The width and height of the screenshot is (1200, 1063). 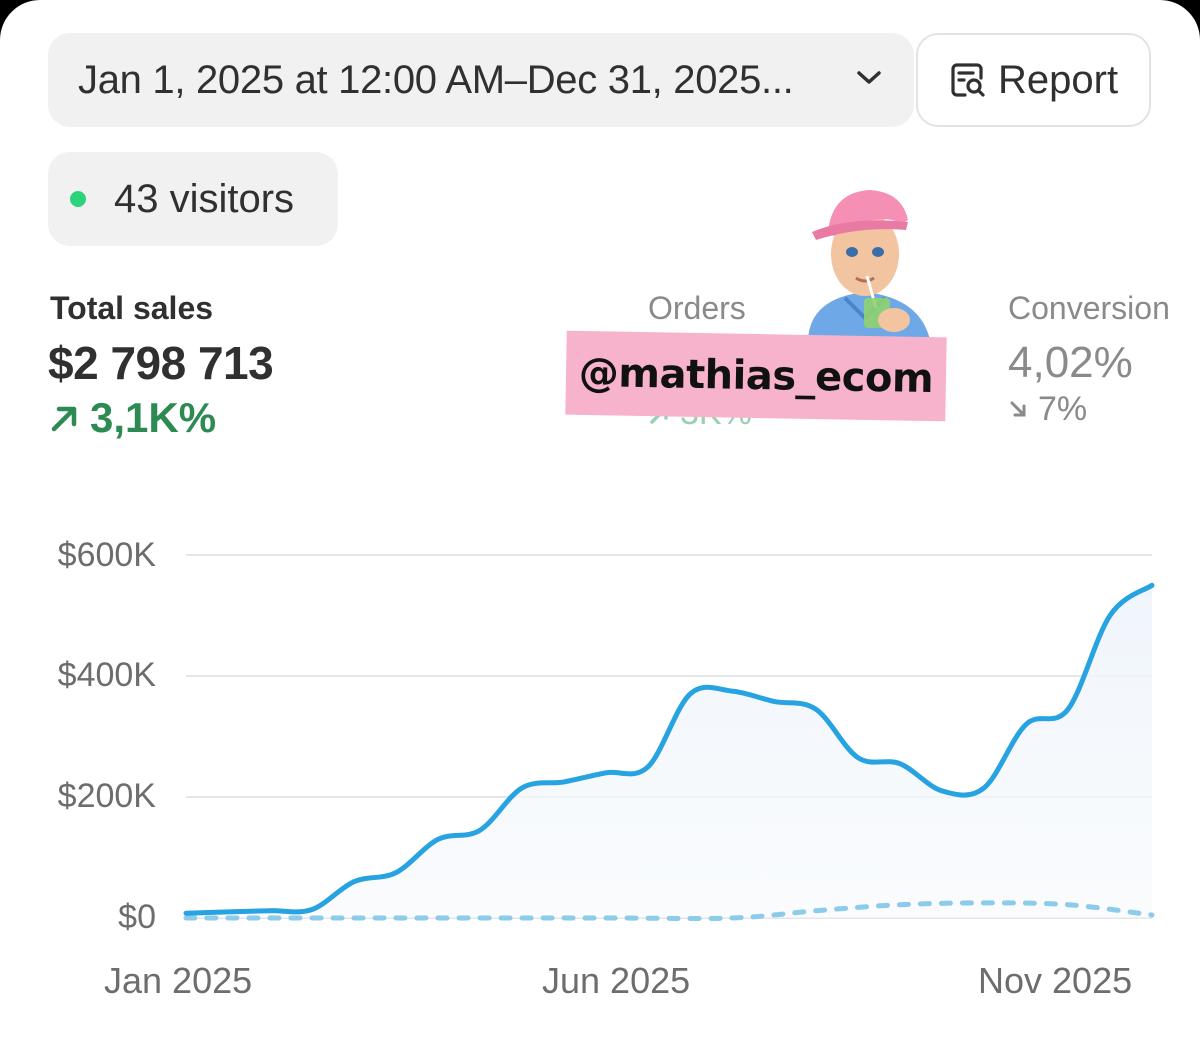 I want to click on x-tick-label: Jan 2025, so click(x=178, y=980).